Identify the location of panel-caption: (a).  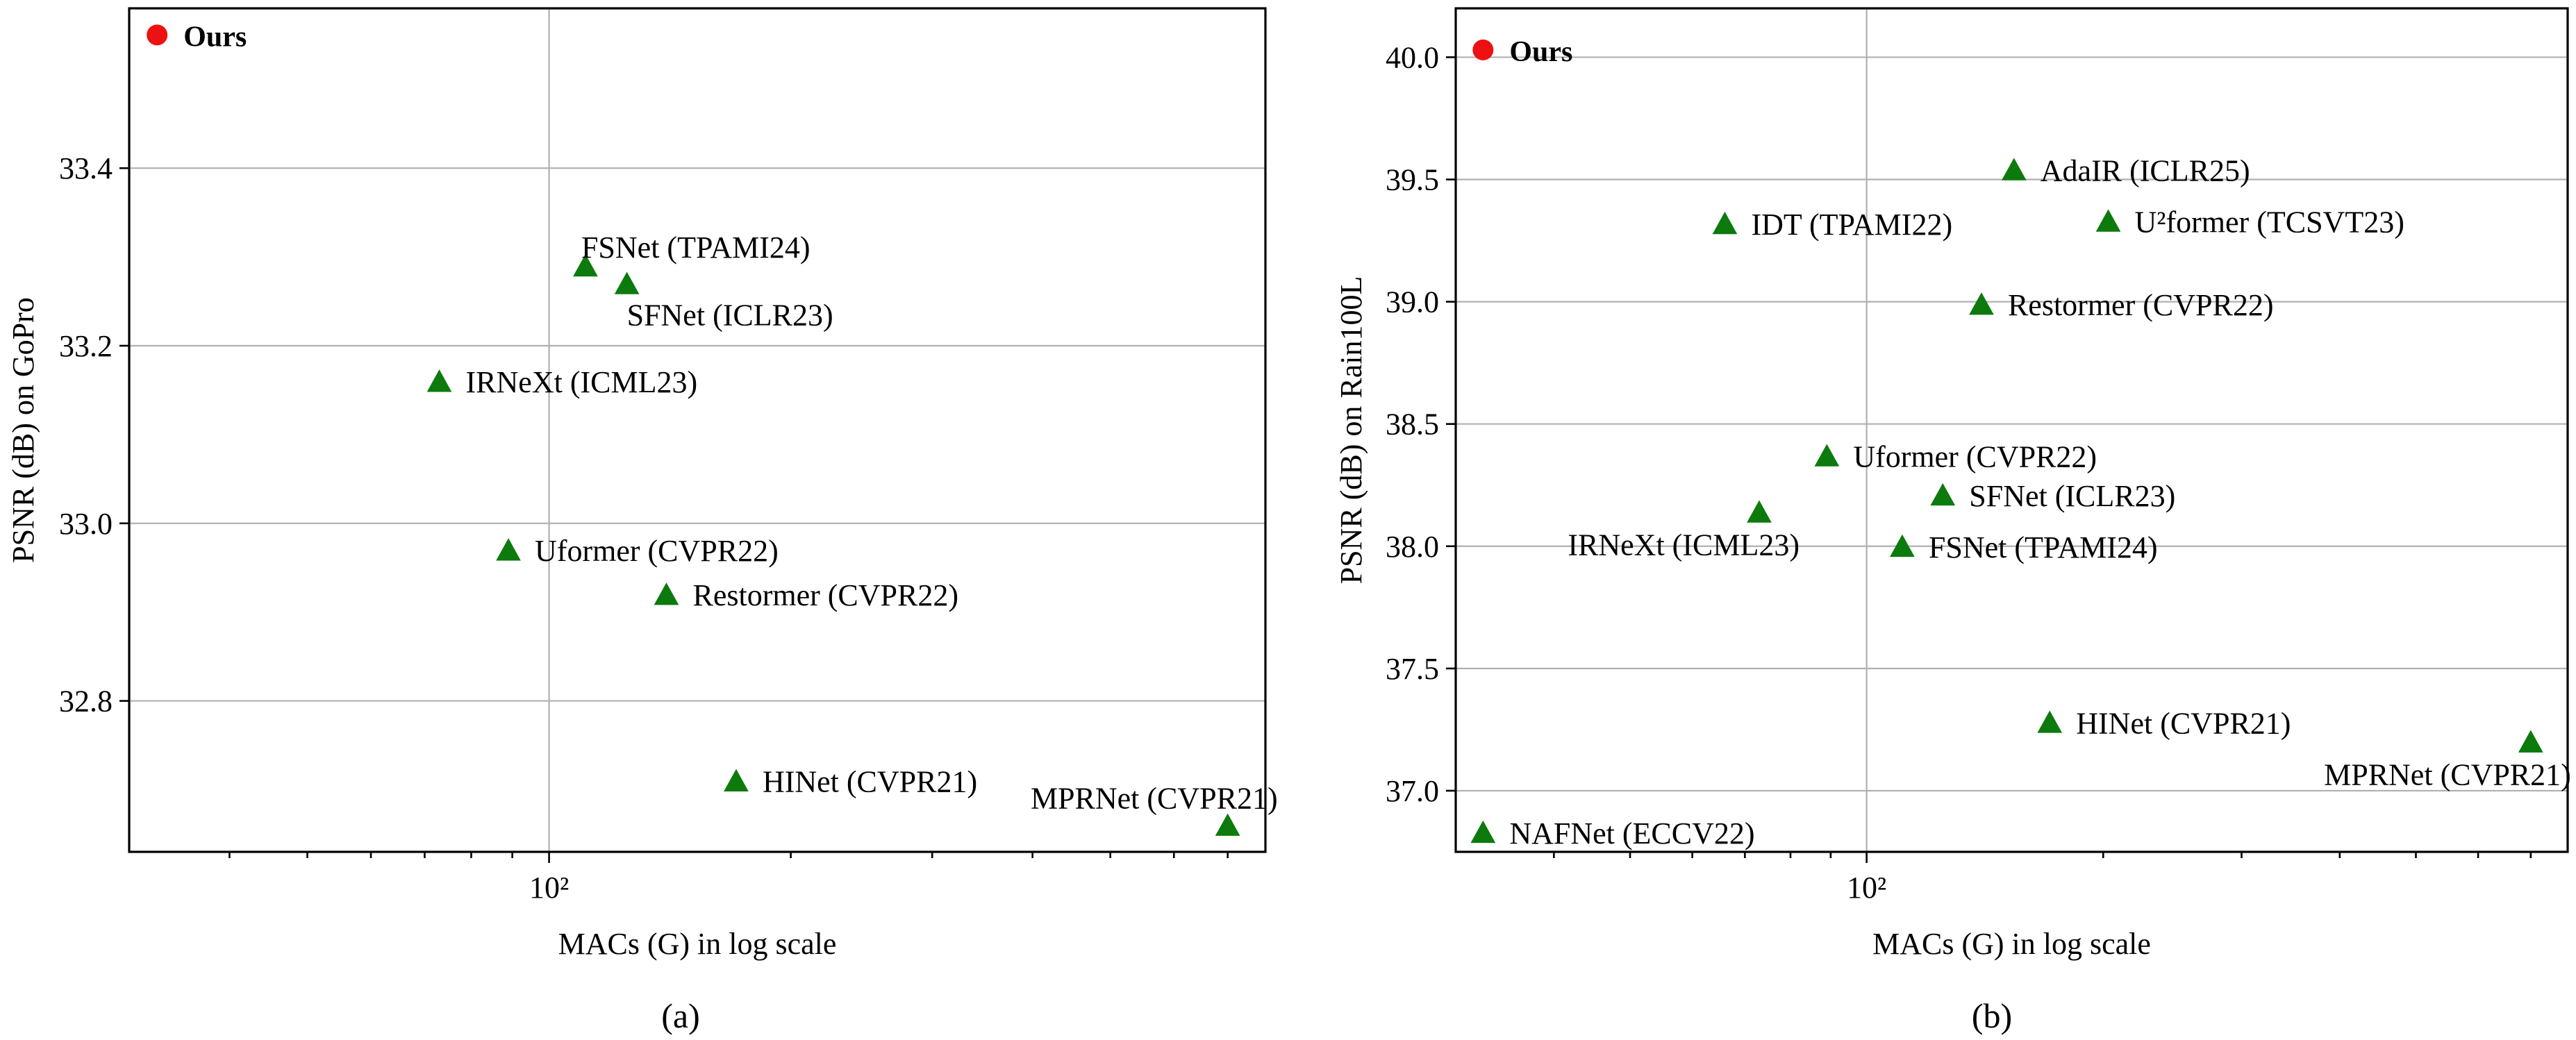
(680, 1015).